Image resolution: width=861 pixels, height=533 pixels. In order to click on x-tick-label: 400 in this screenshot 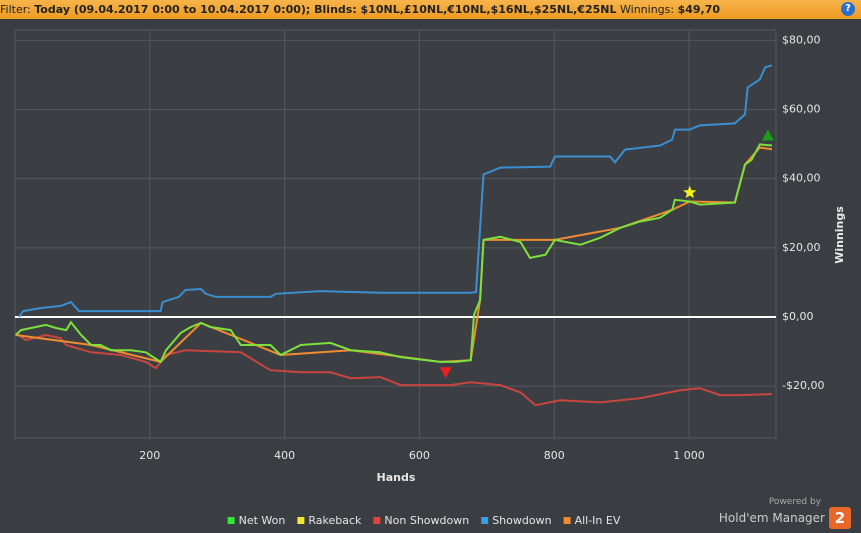, I will do `click(284, 455)`.